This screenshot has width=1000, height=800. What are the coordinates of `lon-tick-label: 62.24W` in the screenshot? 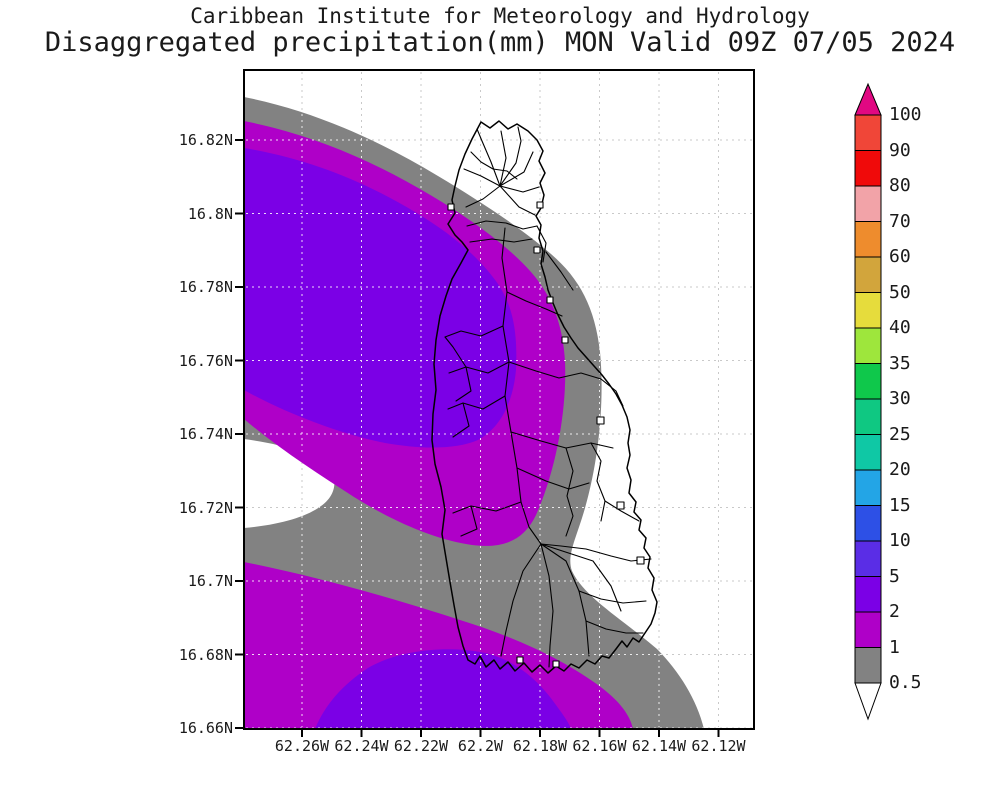 It's located at (361, 746).